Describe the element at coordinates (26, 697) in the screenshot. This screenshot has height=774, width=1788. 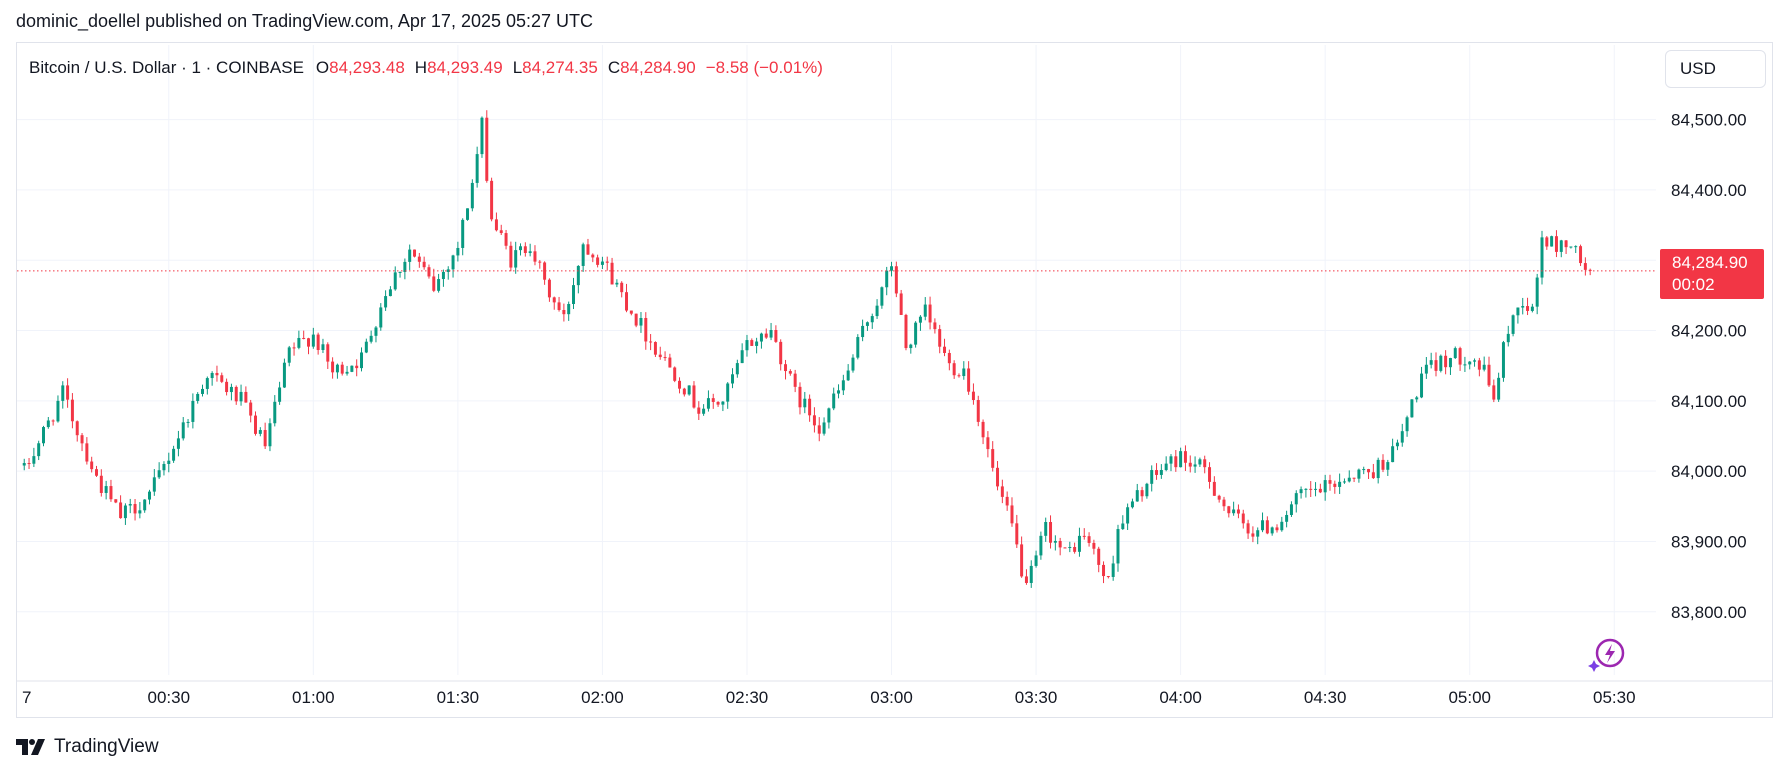
I see `time-tick-label: 7` at that location.